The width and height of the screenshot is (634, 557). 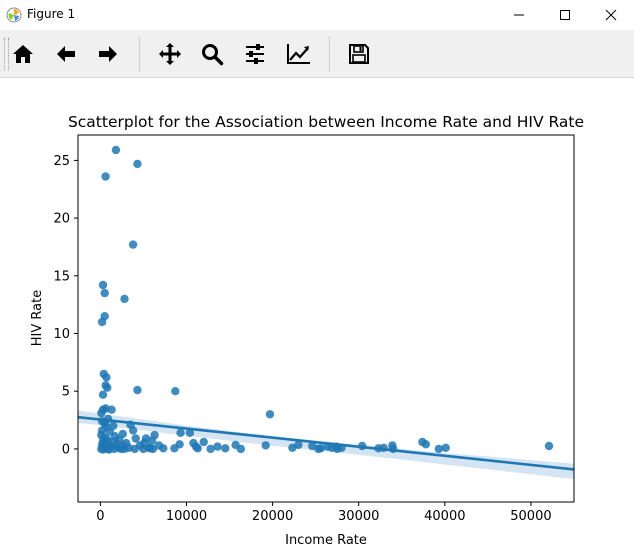 I want to click on home-icon, so click(x=23, y=54).